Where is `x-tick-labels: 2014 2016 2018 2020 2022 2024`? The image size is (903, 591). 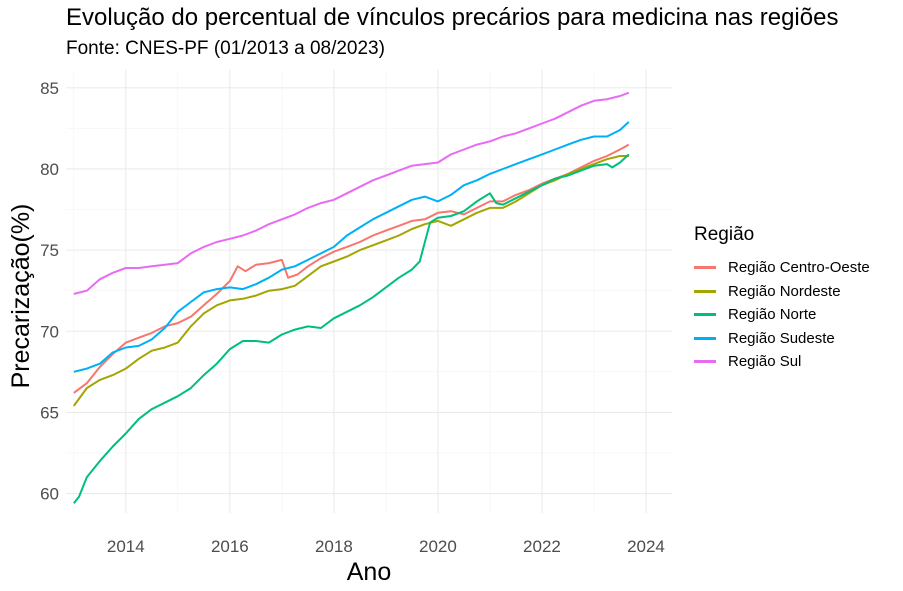 x-tick-labels: 2014 2016 2018 2020 2022 2024 is located at coordinates (386, 546).